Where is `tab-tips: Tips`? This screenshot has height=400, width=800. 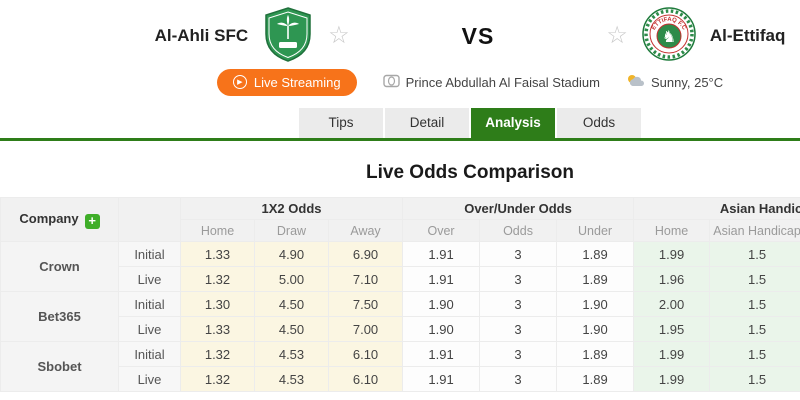
tab-tips: Tips is located at coordinates (341, 123).